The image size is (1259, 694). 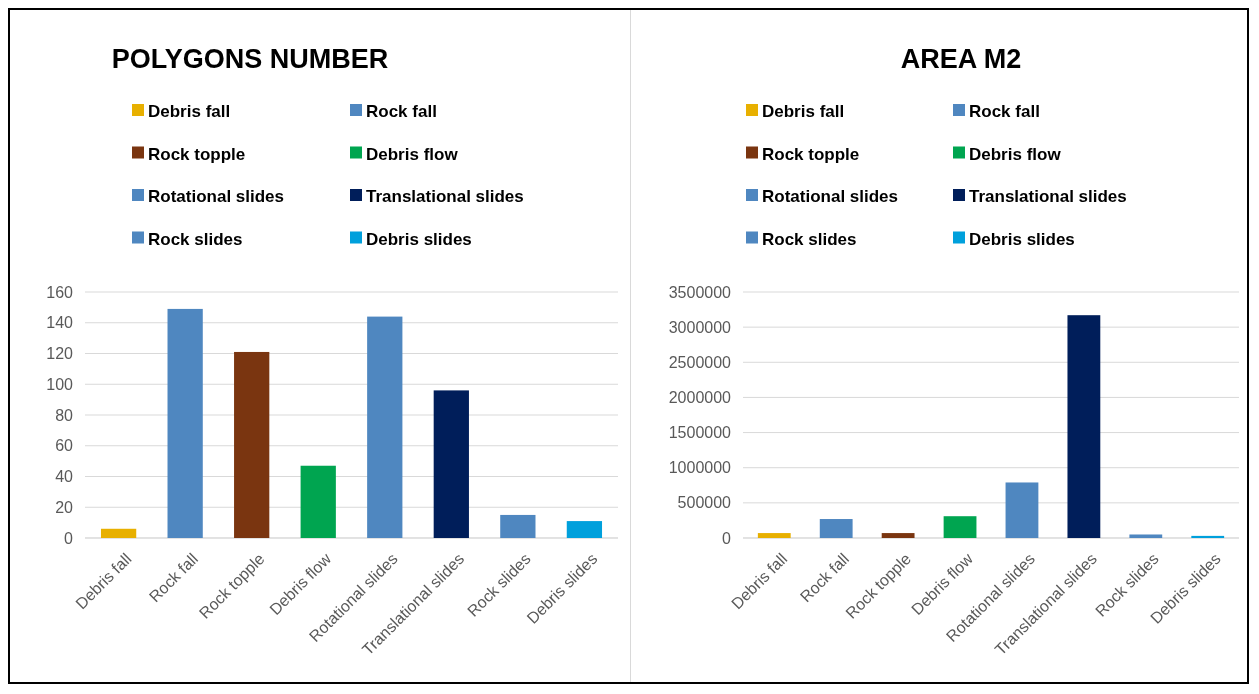 What do you see at coordinates (60, 384) in the screenshot?
I see `y-tick-label: 100` at bounding box center [60, 384].